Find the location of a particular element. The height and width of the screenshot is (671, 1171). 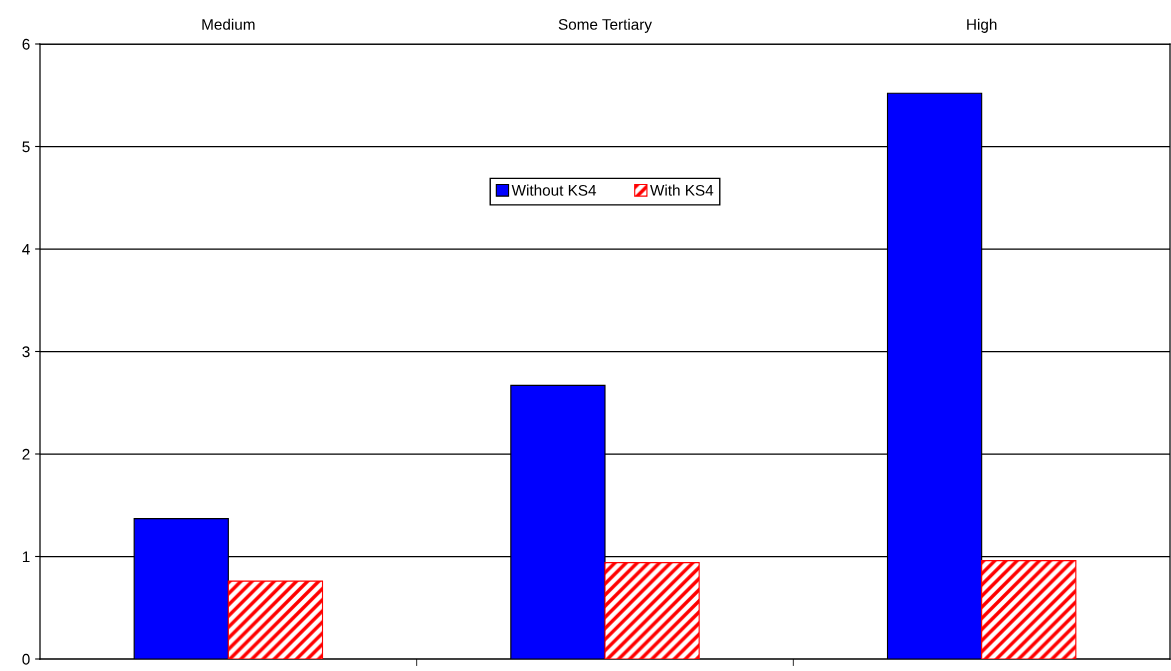

y-tick-label: 5 is located at coordinates (26, 147).